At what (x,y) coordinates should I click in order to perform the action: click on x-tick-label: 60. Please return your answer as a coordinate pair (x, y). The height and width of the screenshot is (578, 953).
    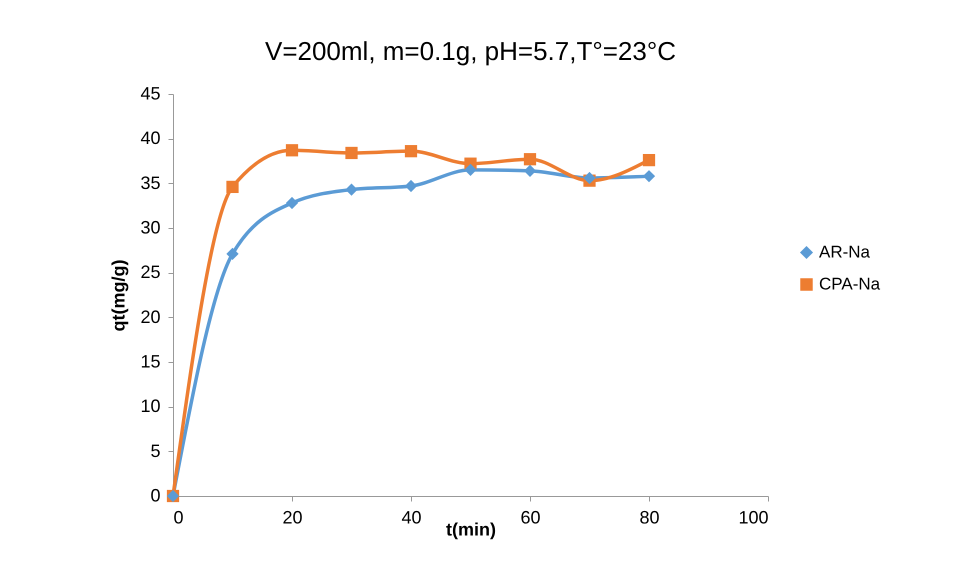
    Looking at the image, I should click on (530, 518).